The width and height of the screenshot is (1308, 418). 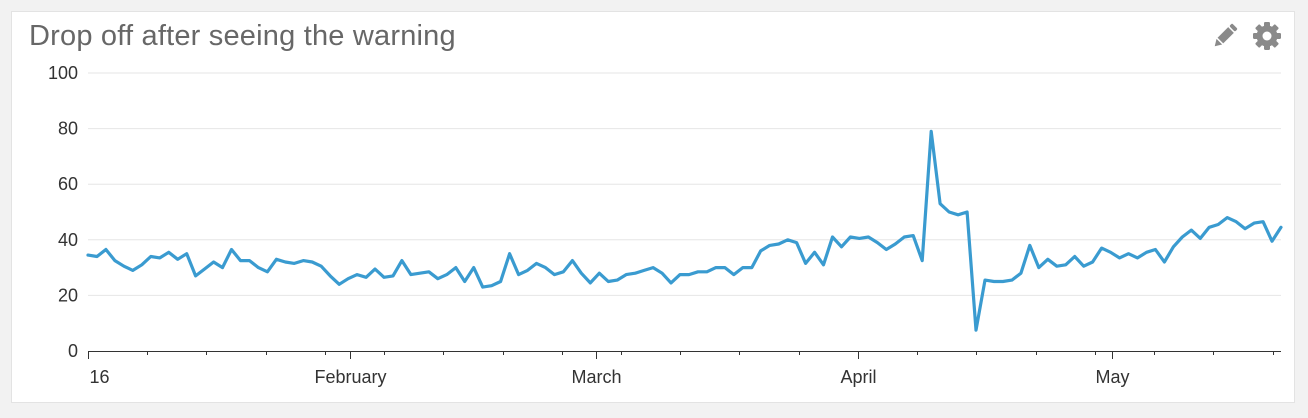 What do you see at coordinates (68, 184) in the screenshot?
I see `y-tick-label: 60` at bounding box center [68, 184].